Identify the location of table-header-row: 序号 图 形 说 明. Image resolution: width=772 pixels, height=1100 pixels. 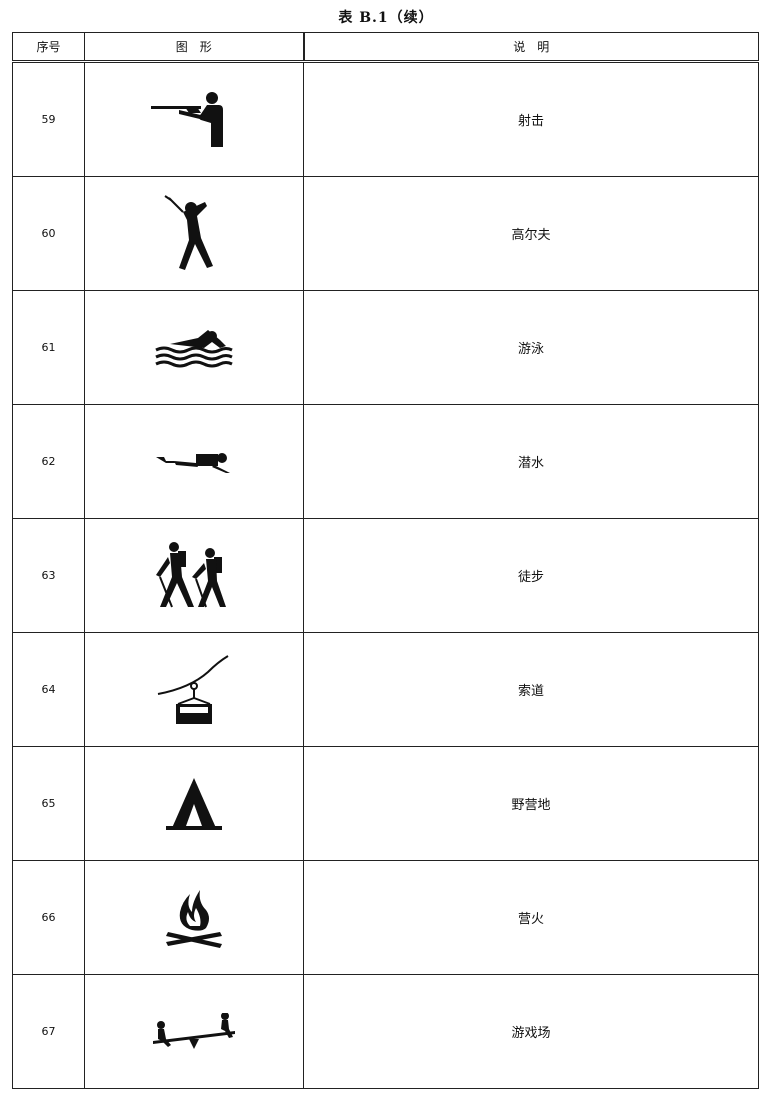
(385, 47).